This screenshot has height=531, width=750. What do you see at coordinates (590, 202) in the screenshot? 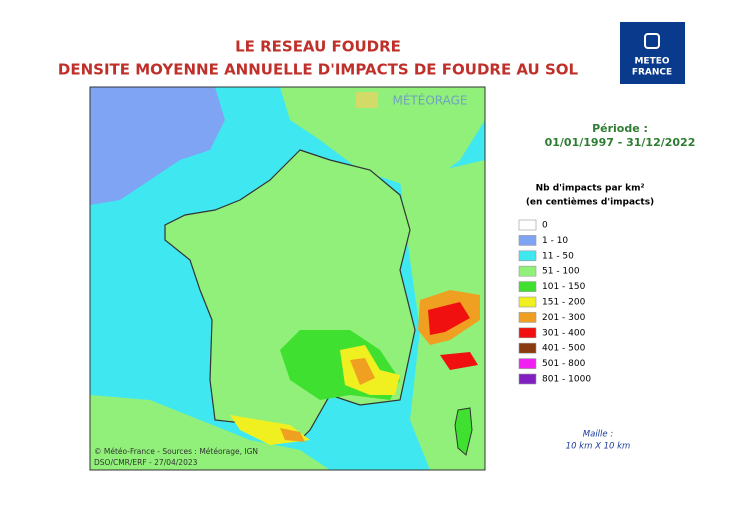
I see `legend-title: (en centièmes d'impacts)` at bounding box center [590, 202].